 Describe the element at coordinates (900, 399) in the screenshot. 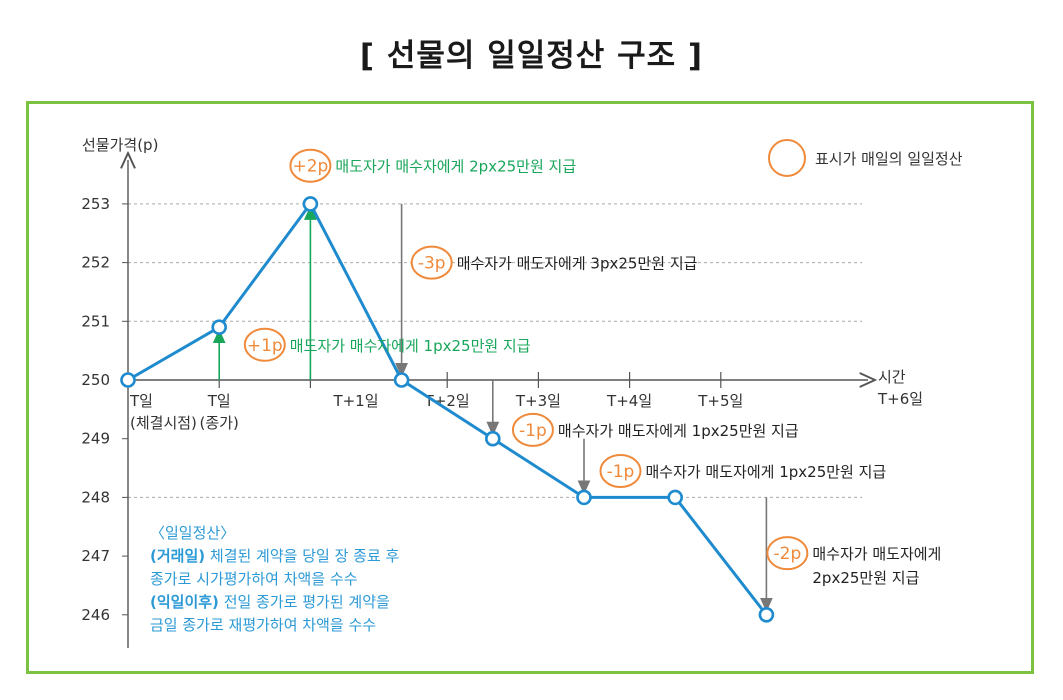

I see `x-tick-label: T+6일` at that location.